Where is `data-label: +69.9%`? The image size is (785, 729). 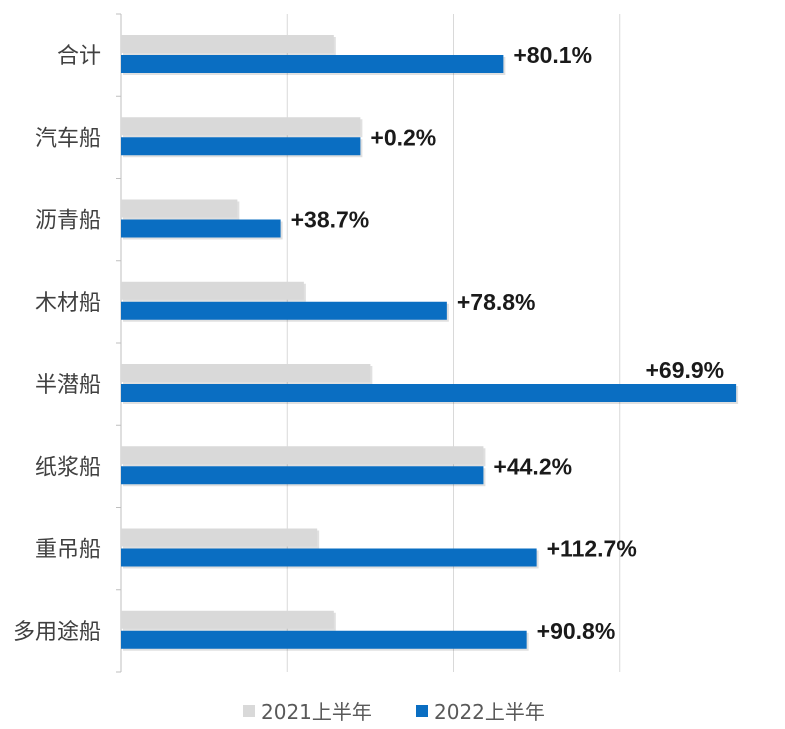 data-label: +69.9% is located at coordinates (684, 370).